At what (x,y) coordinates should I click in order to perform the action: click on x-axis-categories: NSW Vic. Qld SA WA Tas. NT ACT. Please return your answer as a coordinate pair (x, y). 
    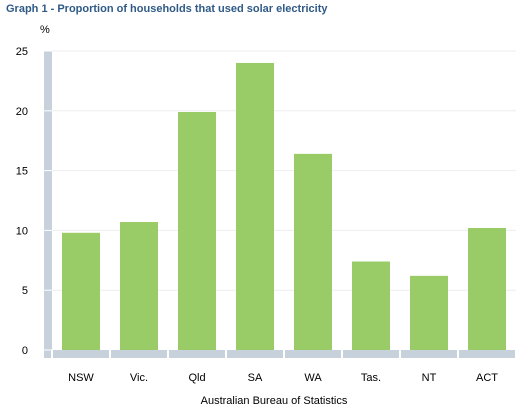
    Looking at the image, I should click on (283, 378).